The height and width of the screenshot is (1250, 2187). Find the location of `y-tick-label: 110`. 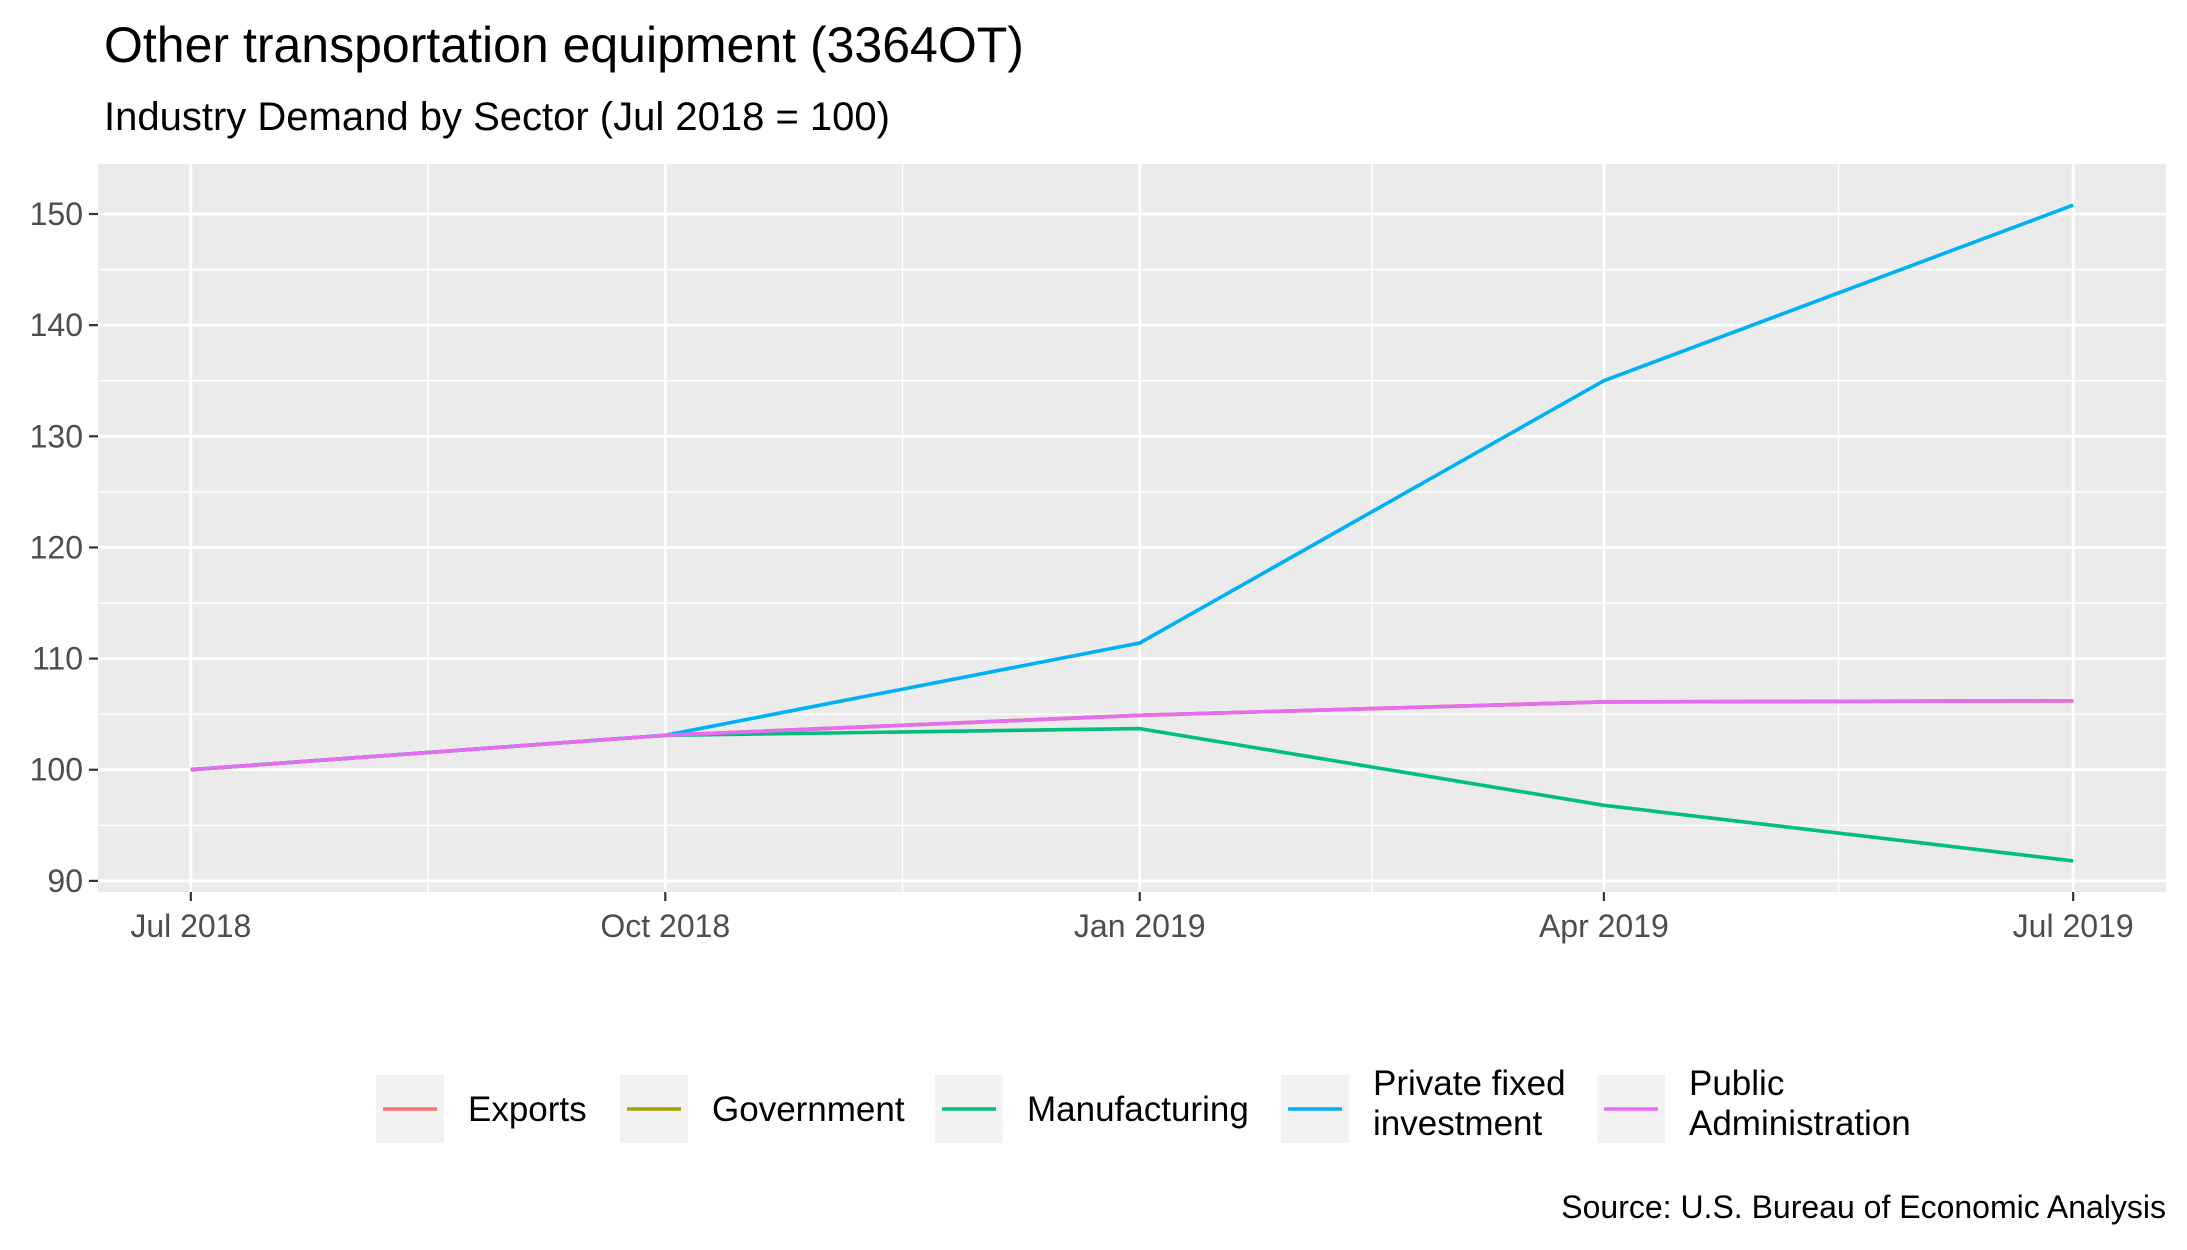

y-tick-label: 110 is located at coordinates (57, 659).